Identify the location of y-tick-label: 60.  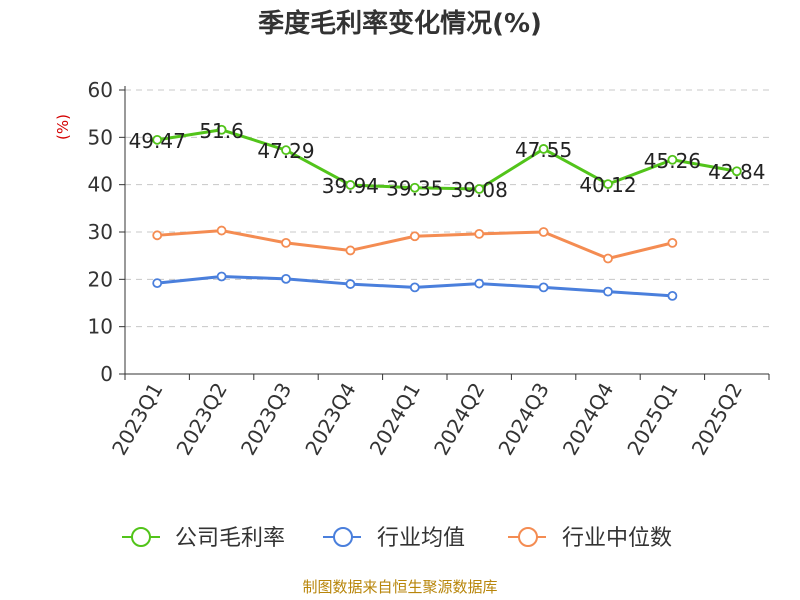
(100, 90).